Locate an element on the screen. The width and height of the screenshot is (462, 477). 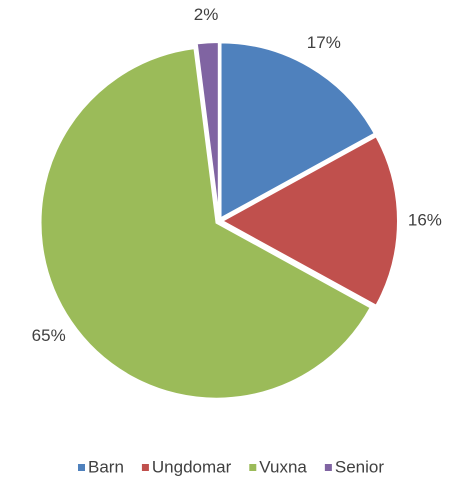
legend-label: Barn is located at coordinates (106, 466).